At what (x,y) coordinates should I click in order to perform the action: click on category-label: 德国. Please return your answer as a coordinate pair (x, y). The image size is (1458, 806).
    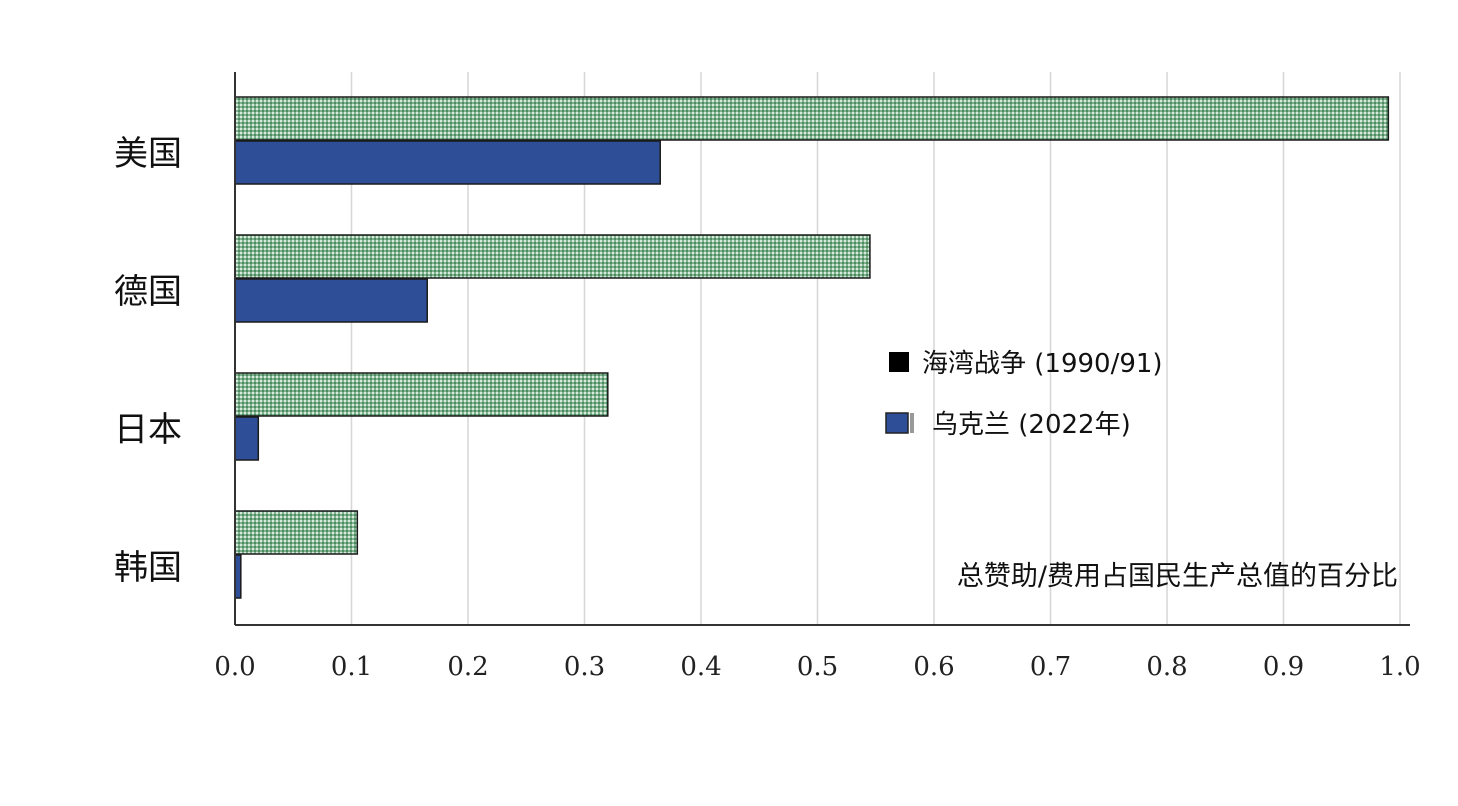
    Looking at the image, I should click on (148, 292).